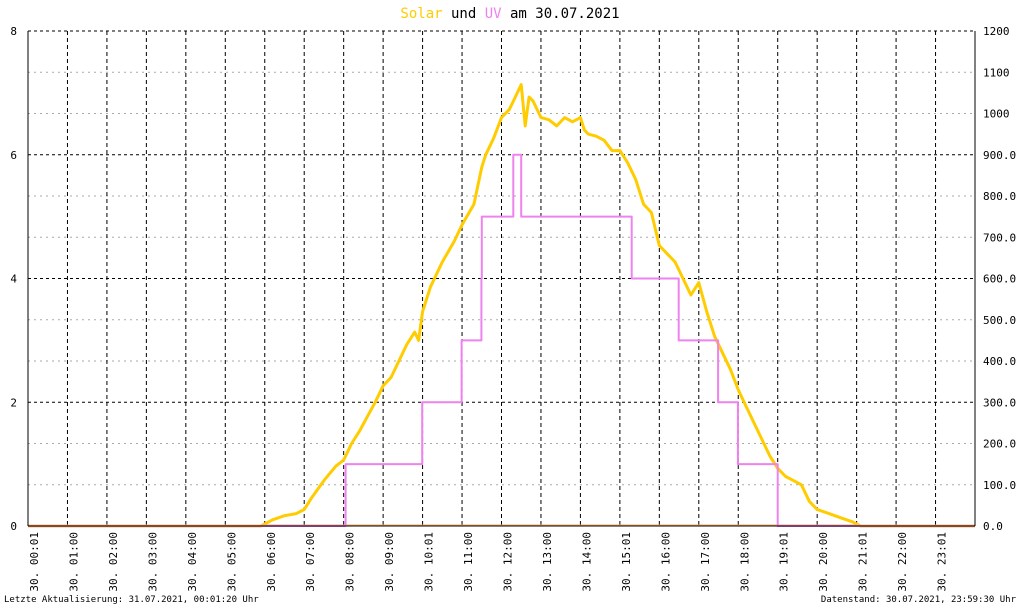 The width and height of the screenshot is (1020, 611). I want to click on x-tick-label: 30. 13:00, so click(547, 562).